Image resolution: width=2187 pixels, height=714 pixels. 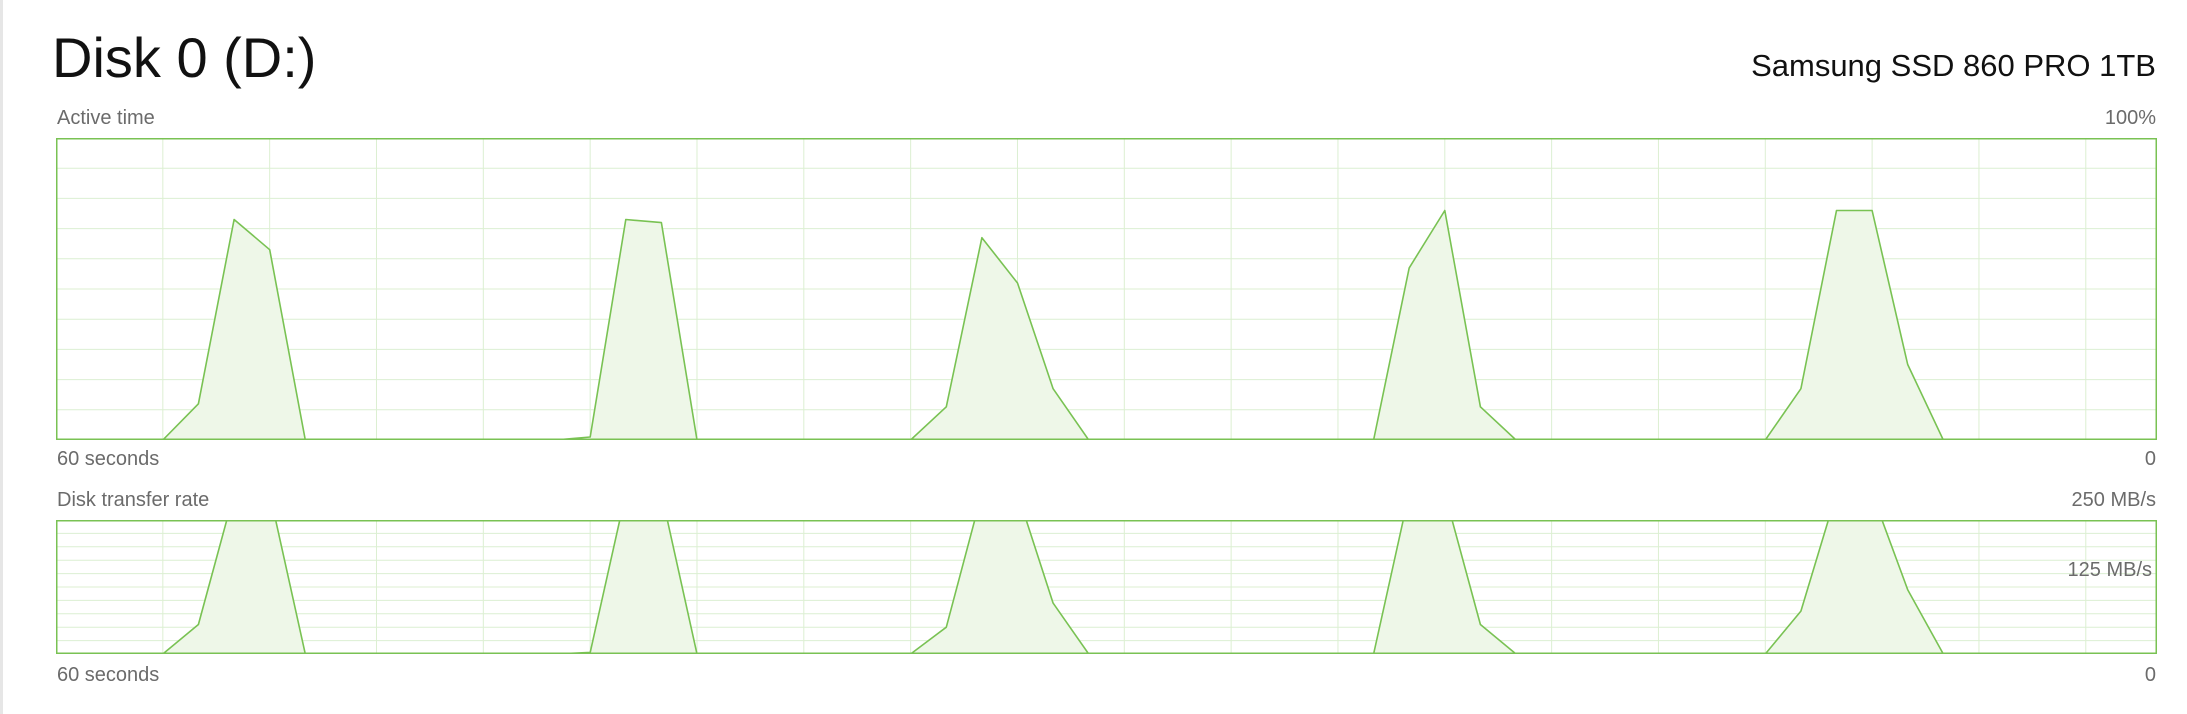 I want to click on active-time-max-label: 100%, so click(x=2130, y=118).